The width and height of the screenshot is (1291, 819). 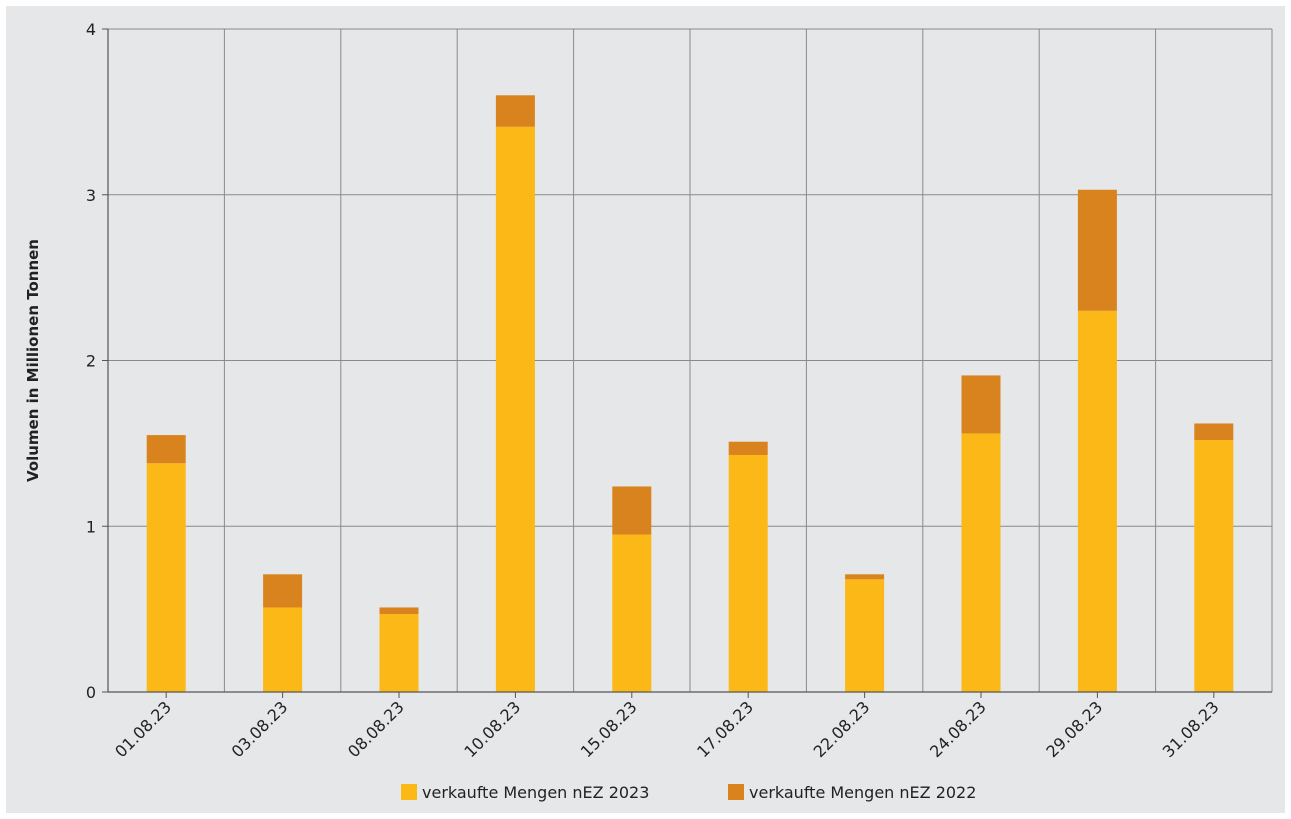 What do you see at coordinates (91, 361) in the screenshot?
I see `y-tick-label: 2` at bounding box center [91, 361].